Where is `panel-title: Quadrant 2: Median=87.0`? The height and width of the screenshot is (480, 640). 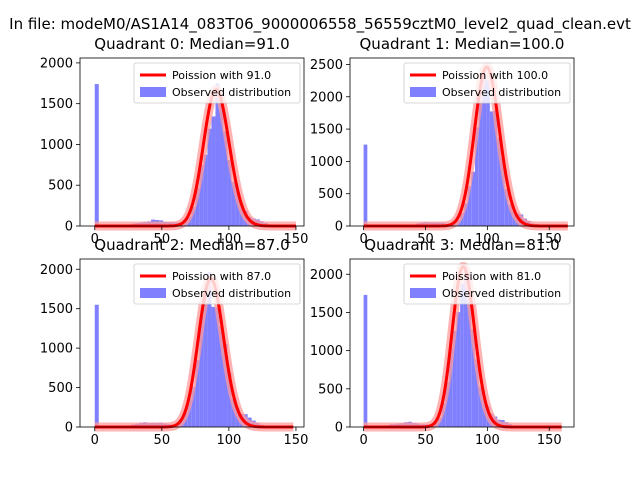
panel-title: Quadrant 2: Median=87.0 is located at coordinates (191, 245).